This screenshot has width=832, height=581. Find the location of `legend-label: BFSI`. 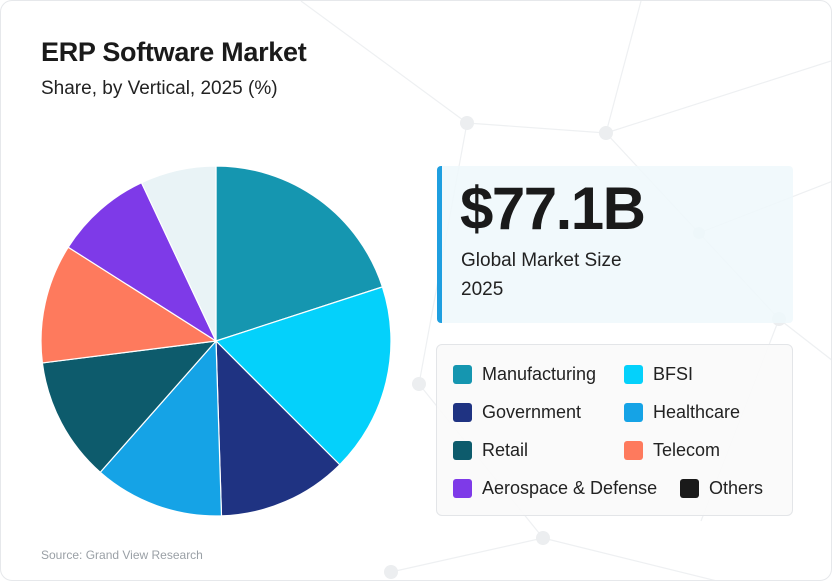

legend-label: BFSI is located at coordinates (673, 373).